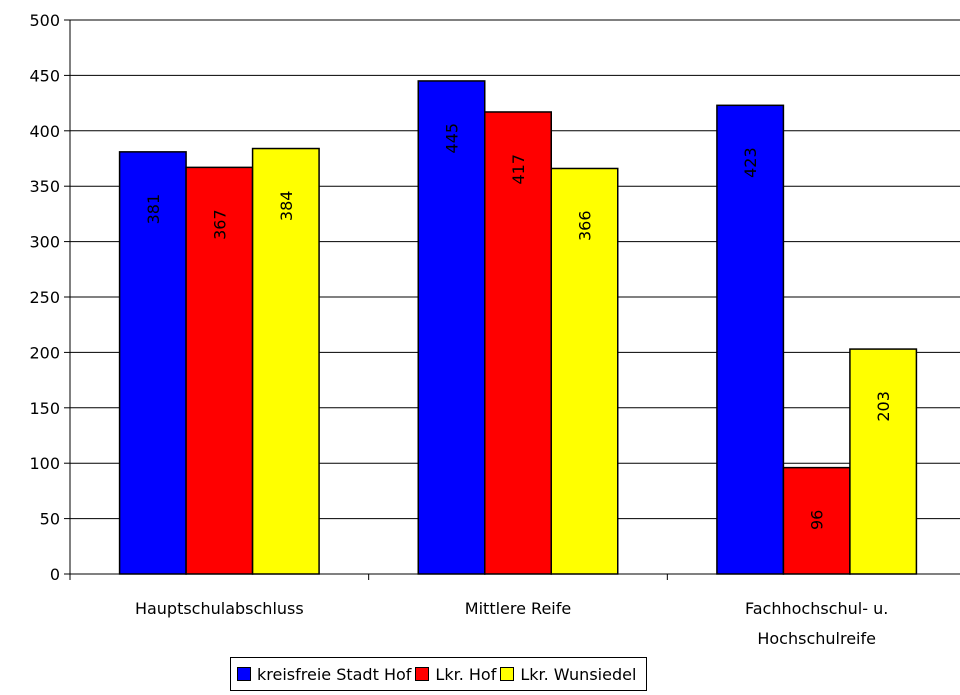 This screenshot has height=695, width=960. Describe the element at coordinates (466, 674) in the screenshot. I see `legend-label: Lkr. Hof` at that location.